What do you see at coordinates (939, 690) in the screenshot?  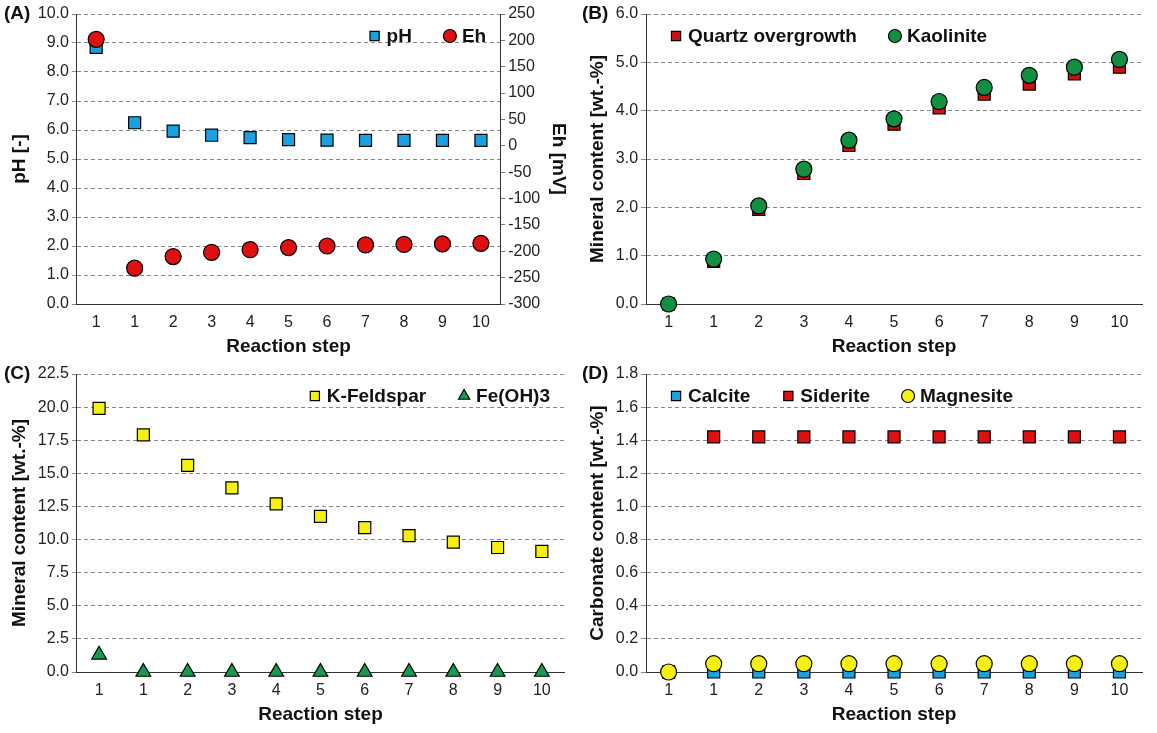 I see `x-tick-label: 6` at bounding box center [939, 690].